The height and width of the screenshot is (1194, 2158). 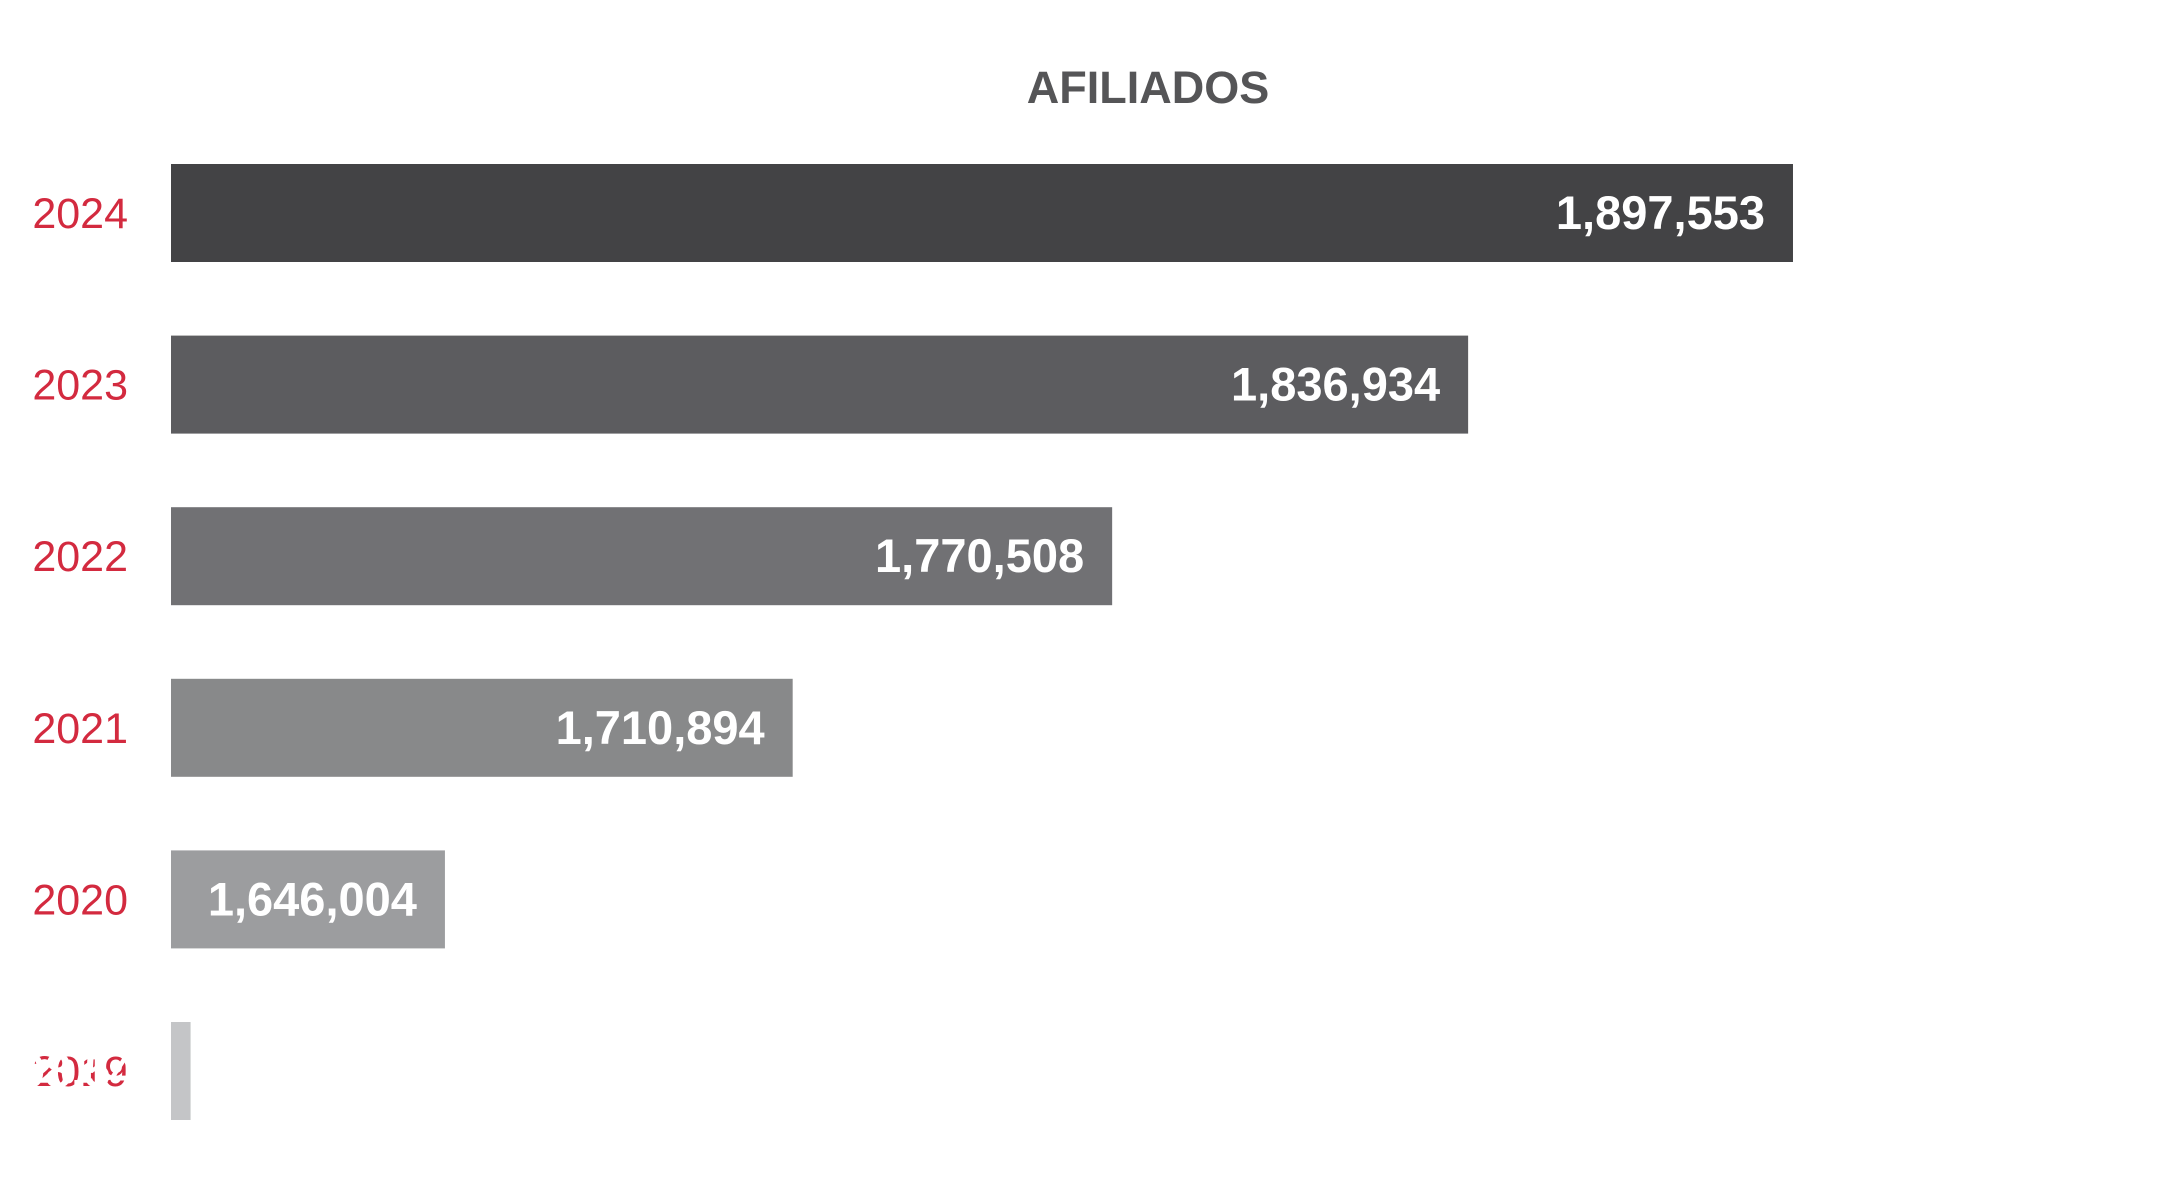 I want to click on value-label: 1,710,894, so click(x=660, y=727).